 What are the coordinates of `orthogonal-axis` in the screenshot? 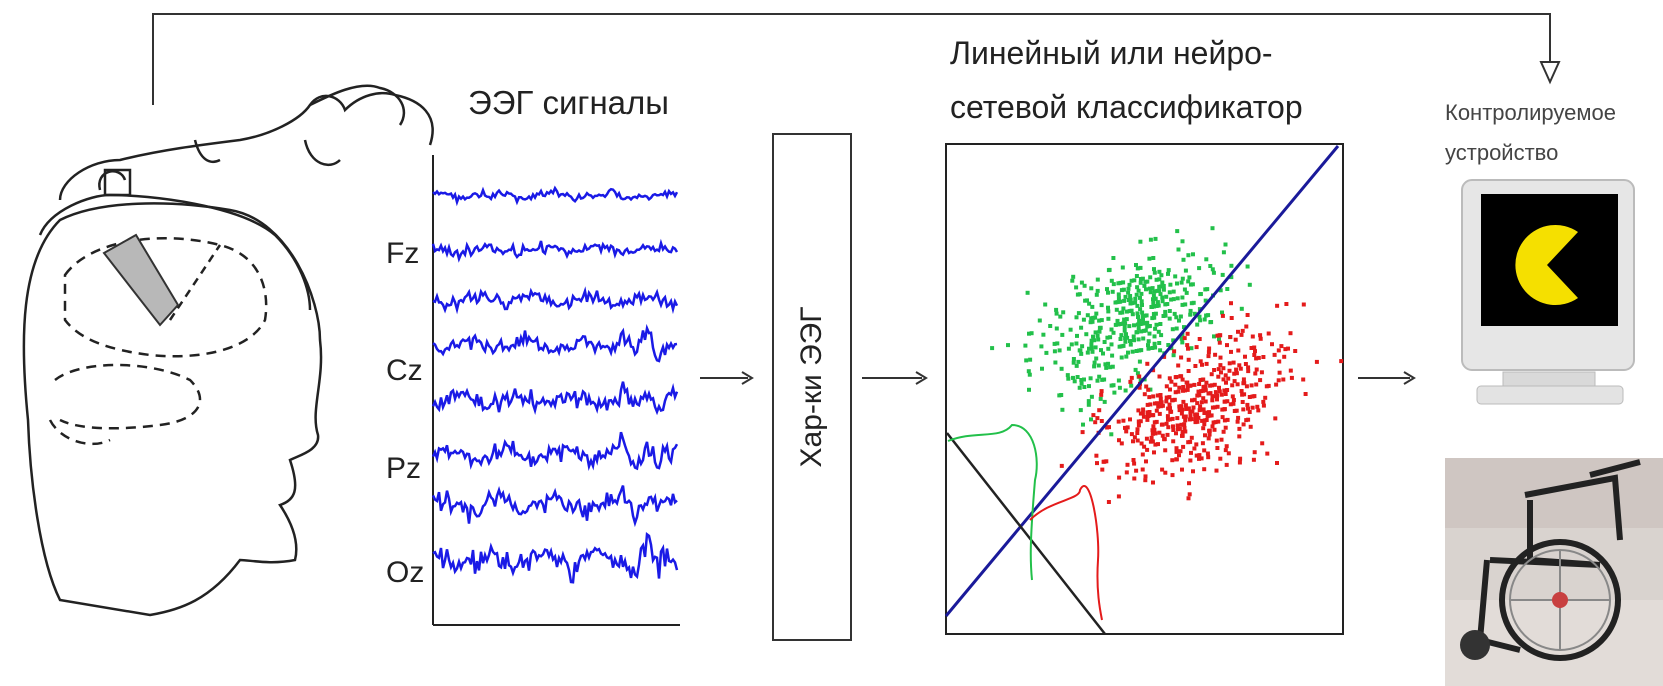 It's located at (1026, 533).